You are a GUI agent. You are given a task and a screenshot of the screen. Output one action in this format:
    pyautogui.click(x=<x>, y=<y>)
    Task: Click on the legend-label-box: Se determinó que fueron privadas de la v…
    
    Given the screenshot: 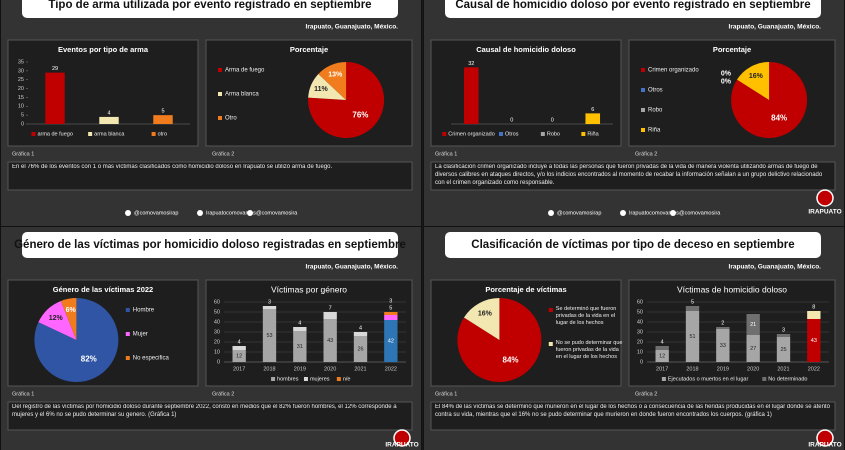 What is the action you would take?
    pyautogui.click(x=586, y=316)
    